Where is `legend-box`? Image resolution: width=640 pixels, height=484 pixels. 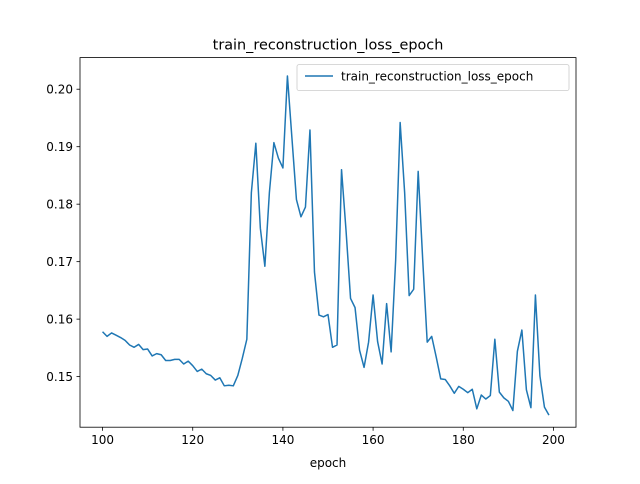
legend-box is located at coordinates (433, 77).